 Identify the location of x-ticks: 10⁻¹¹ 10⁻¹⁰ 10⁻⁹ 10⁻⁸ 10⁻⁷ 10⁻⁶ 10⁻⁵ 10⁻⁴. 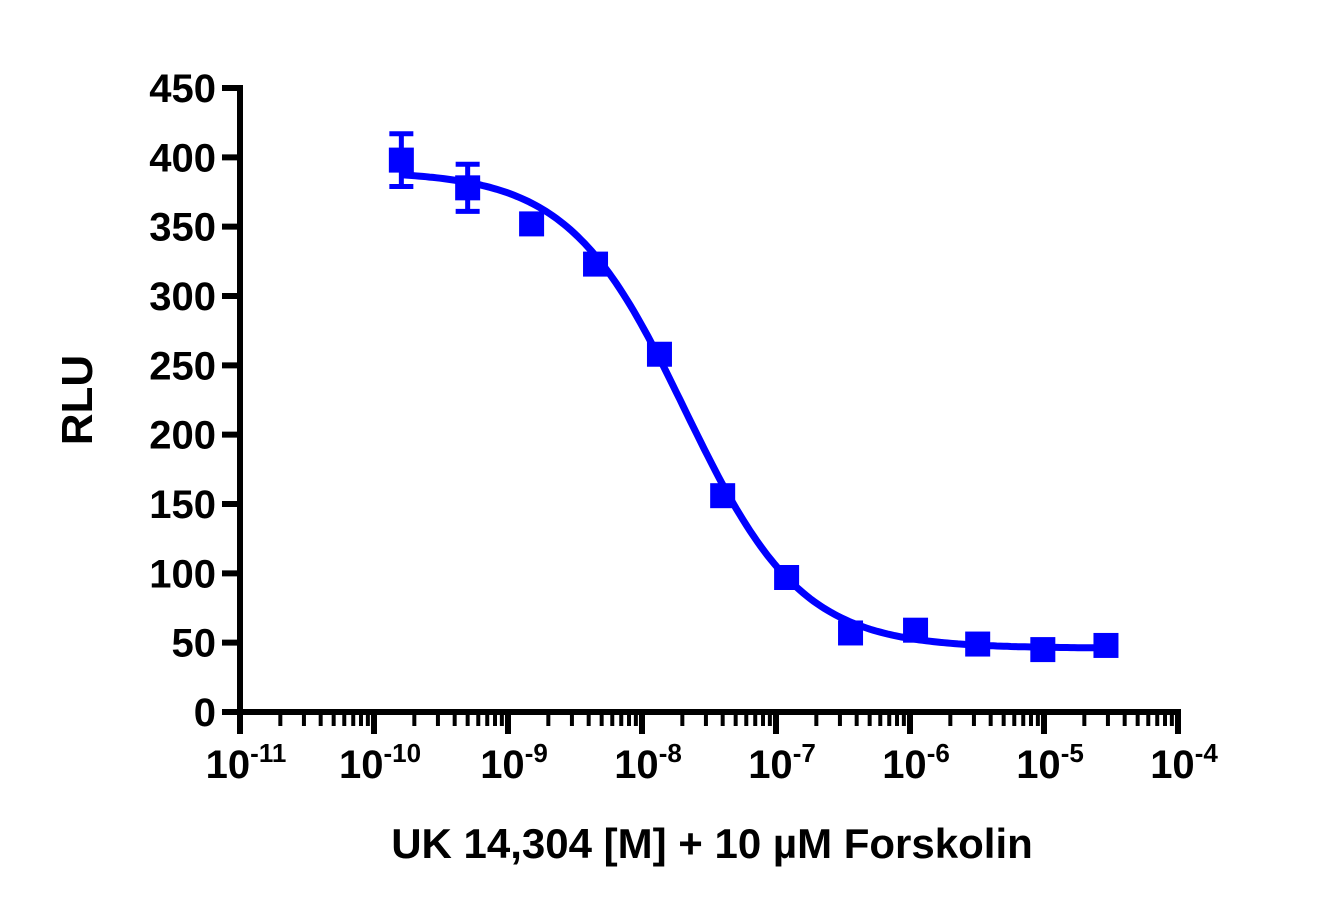
(712, 749).